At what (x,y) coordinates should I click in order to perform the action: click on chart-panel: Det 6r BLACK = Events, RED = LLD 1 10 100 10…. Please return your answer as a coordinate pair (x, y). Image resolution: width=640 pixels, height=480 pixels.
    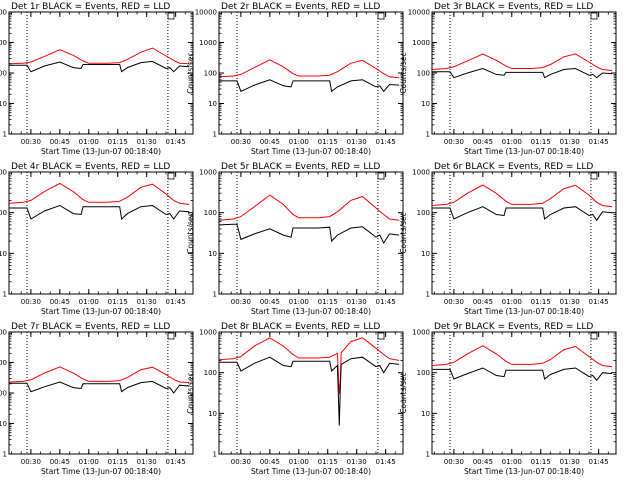
    Looking at the image, I should click on (508, 239).